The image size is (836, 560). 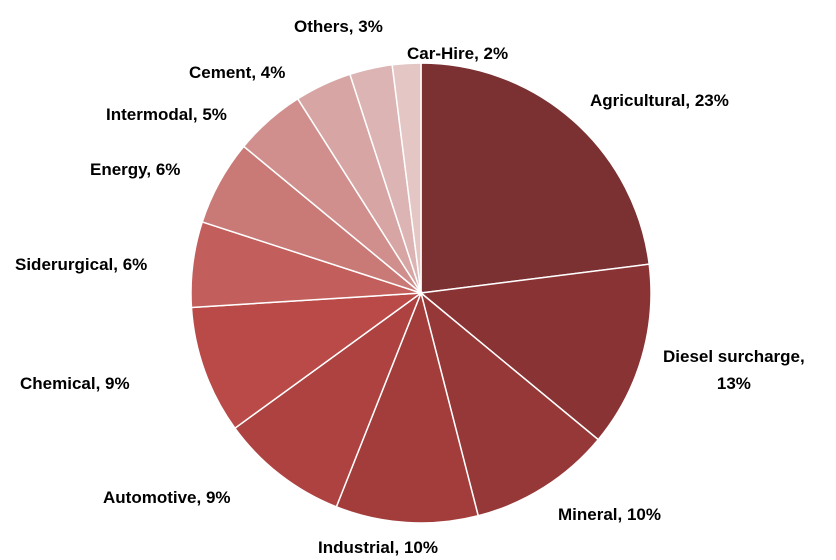 I want to click on data-label-chemical: Chemical, 9%, so click(x=75, y=383).